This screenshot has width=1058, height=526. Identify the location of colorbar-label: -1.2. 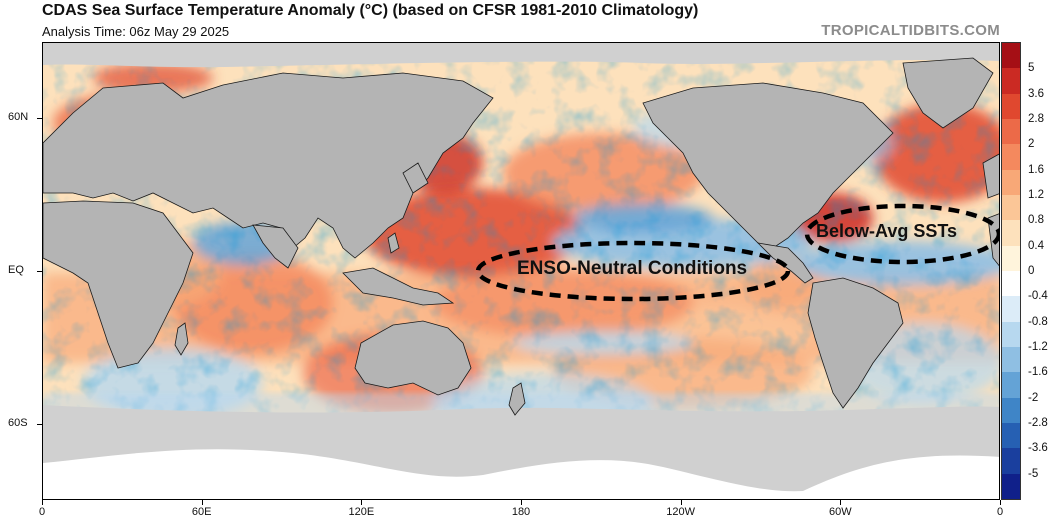
(1038, 347).